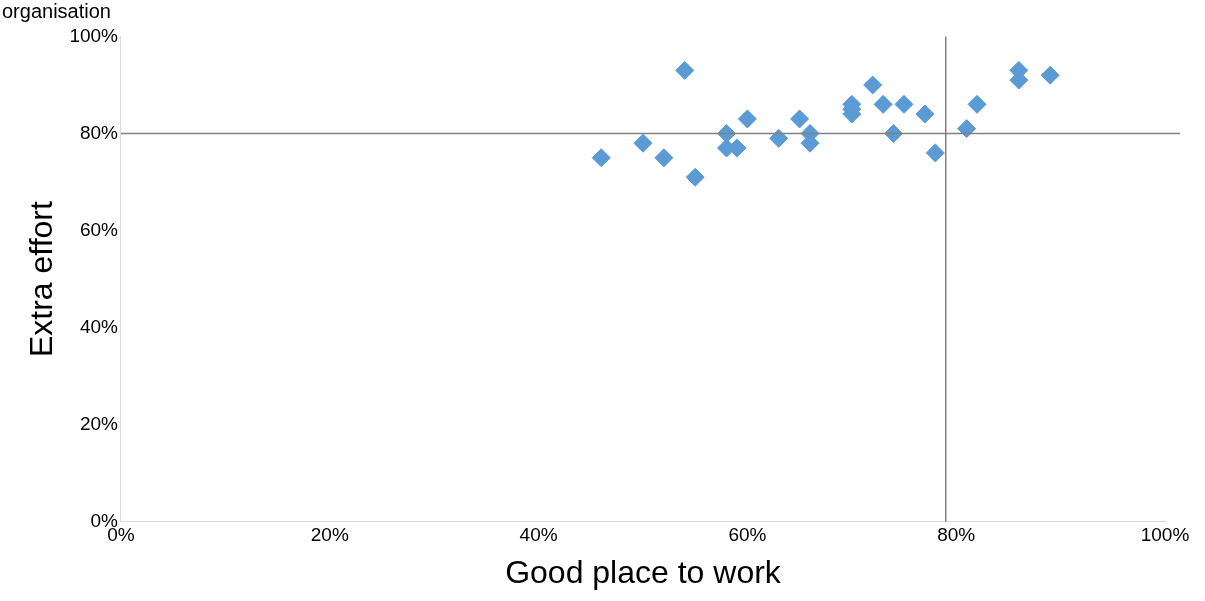 Image resolution: width=1205 pixels, height=601 pixels. I want to click on x-tick-label: 20%, so click(329, 535).